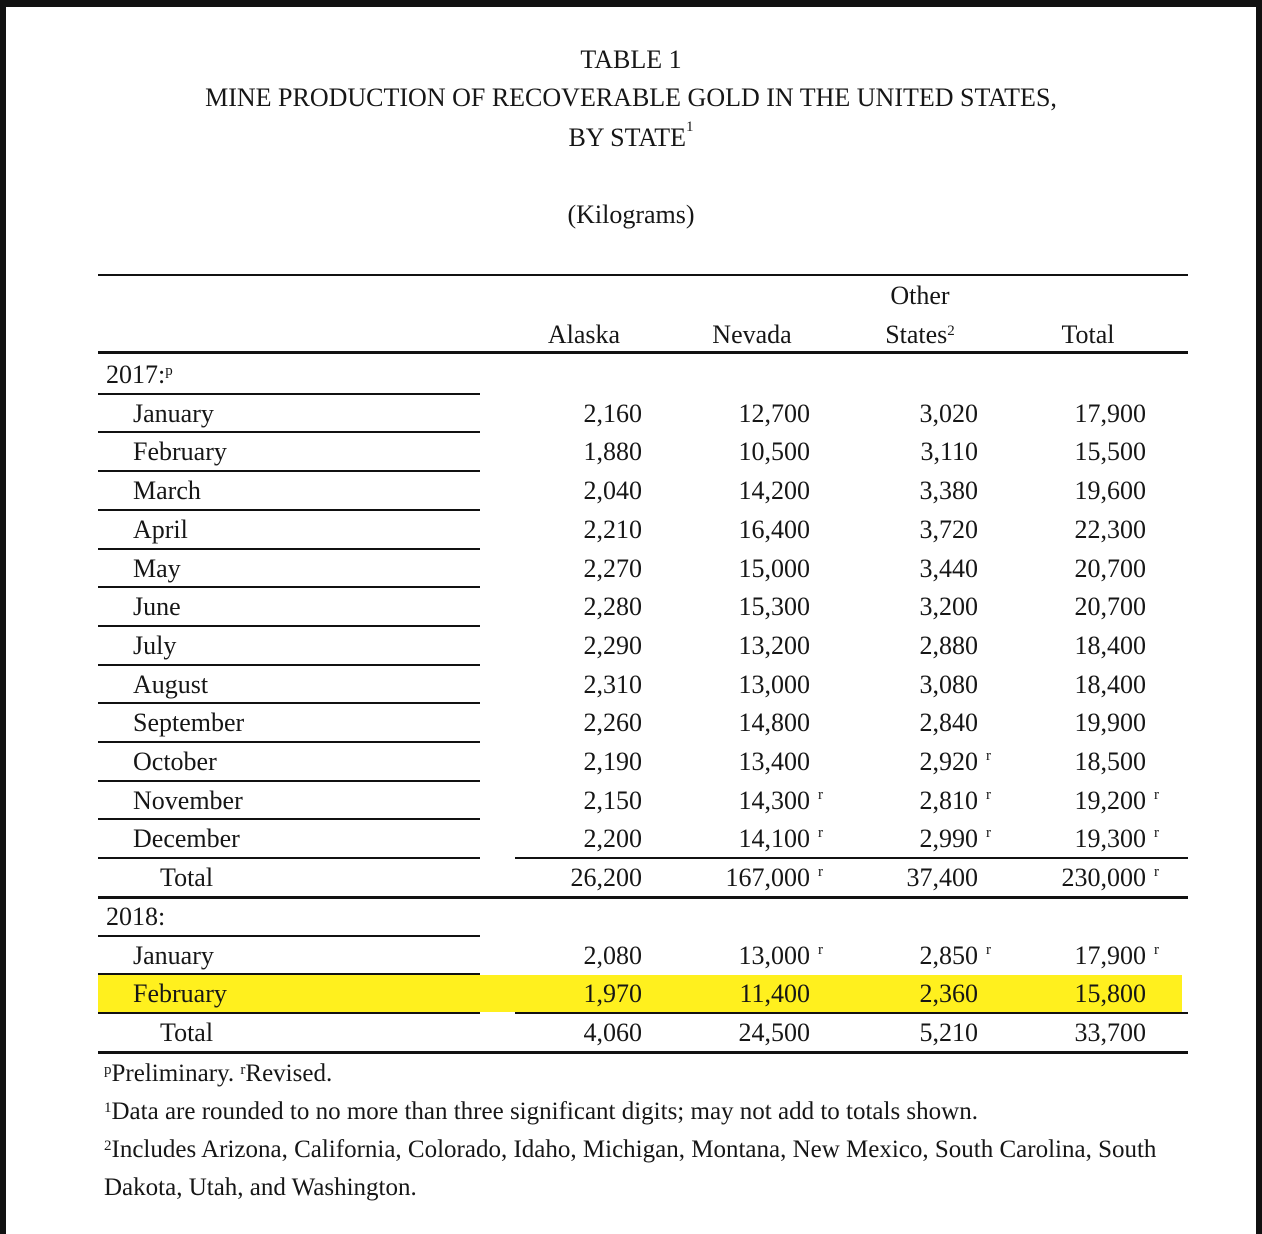 The image size is (1262, 1234). I want to click on cell: 2,190, so click(613, 762).